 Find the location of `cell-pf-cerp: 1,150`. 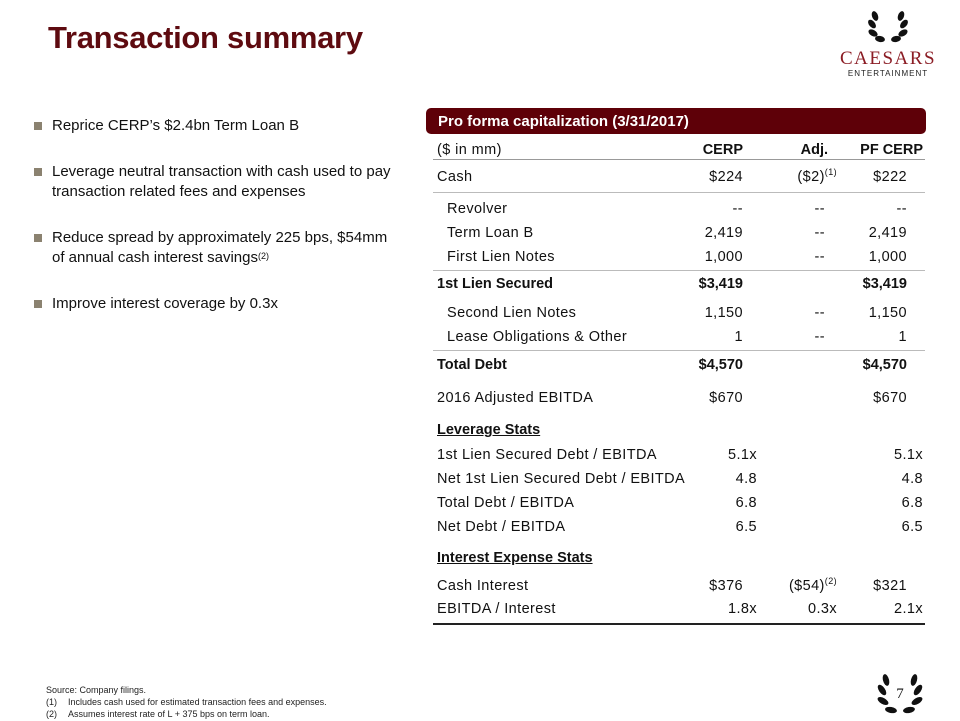

cell-pf-cerp: 1,150 is located at coordinates (887, 313).